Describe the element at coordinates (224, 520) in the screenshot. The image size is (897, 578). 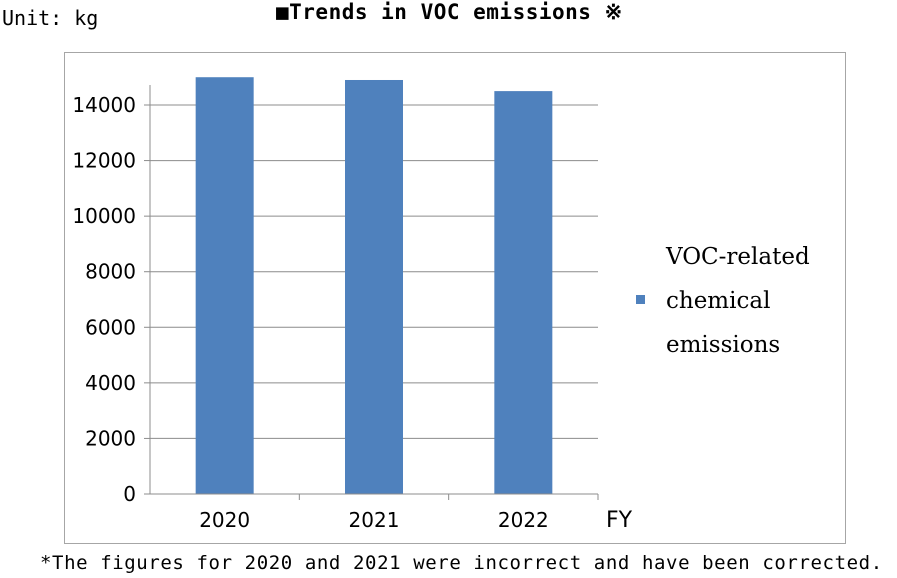
I see `x-tick-label: 2020` at that location.